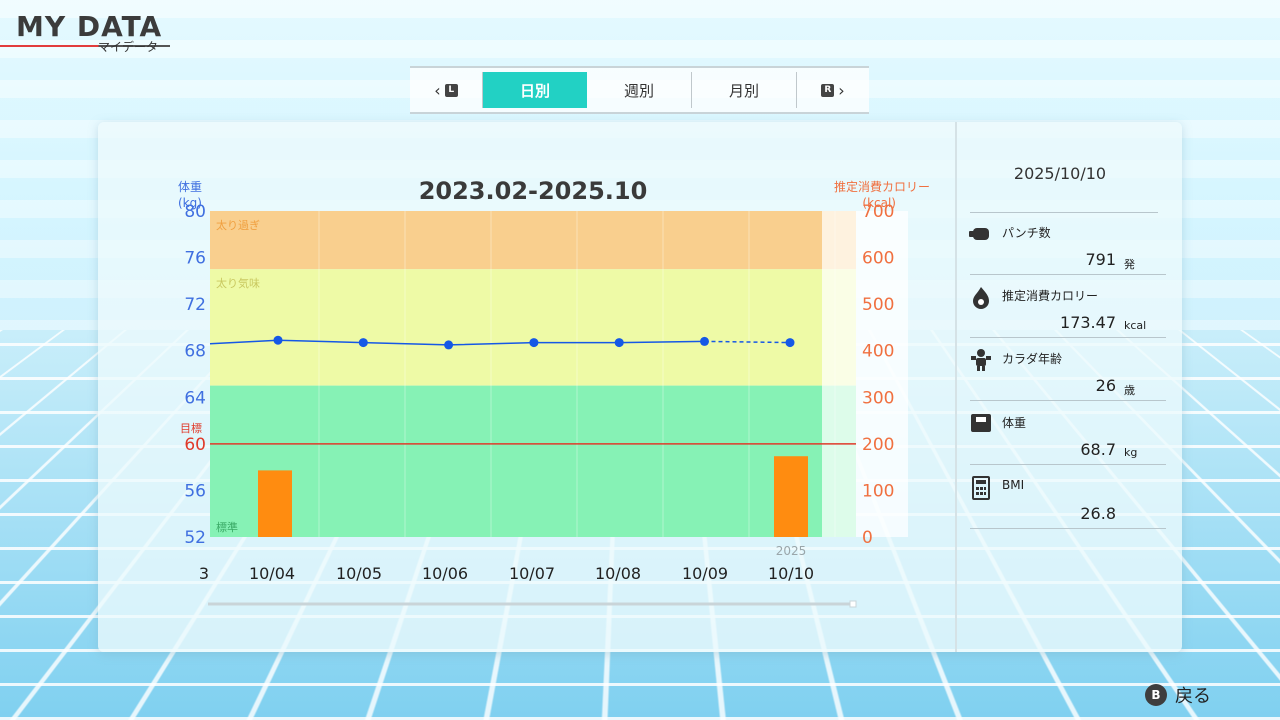 The width and height of the screenshot is (1280, 720). What do you see at coordinates (827, 90) in the screenshot?
I see `r-key-icon: R` at bounding box center [827, 90].